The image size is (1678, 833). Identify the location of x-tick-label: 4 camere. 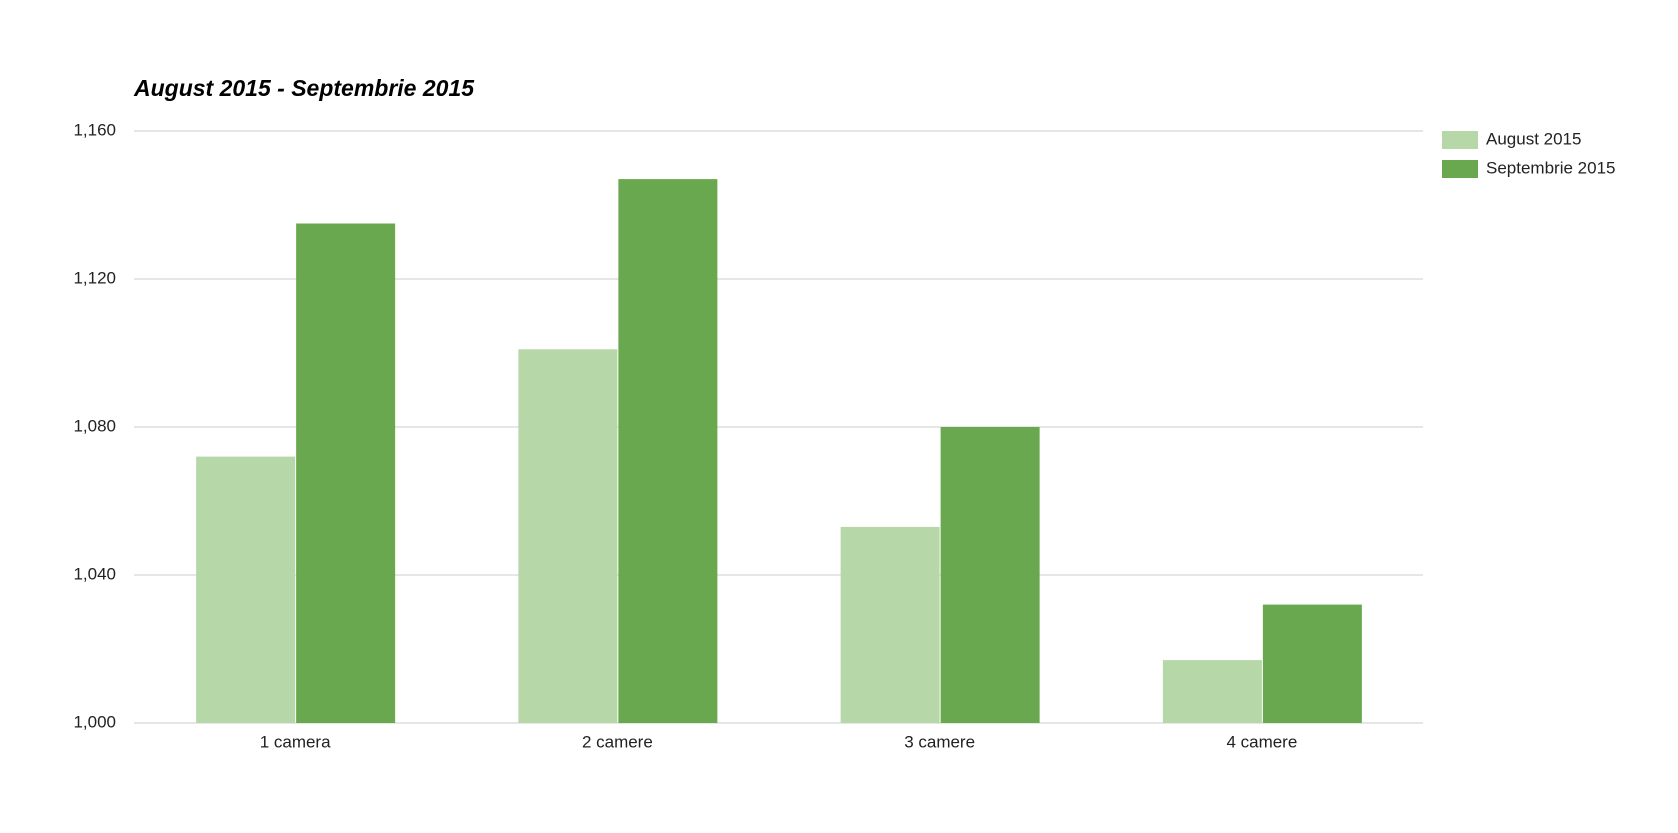
(1261, 741).